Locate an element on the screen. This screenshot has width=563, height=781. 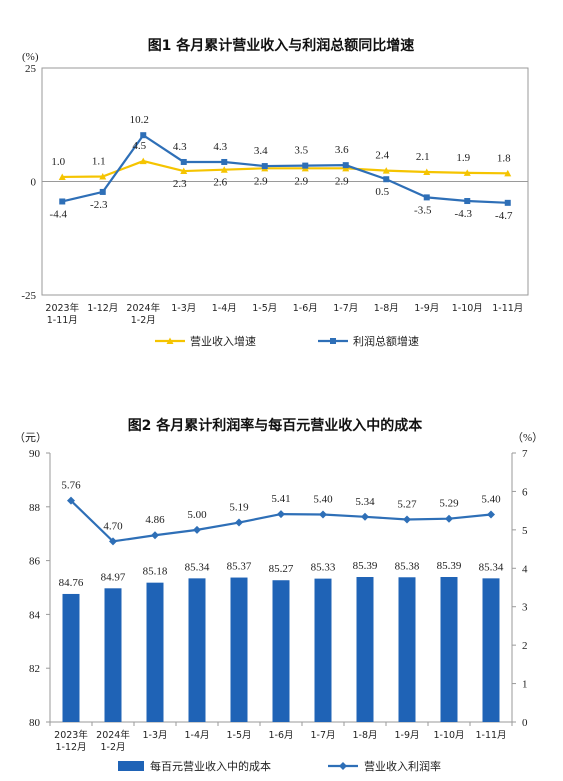
cost-bar-label: 85.39 is located at coordinates (365, 566).